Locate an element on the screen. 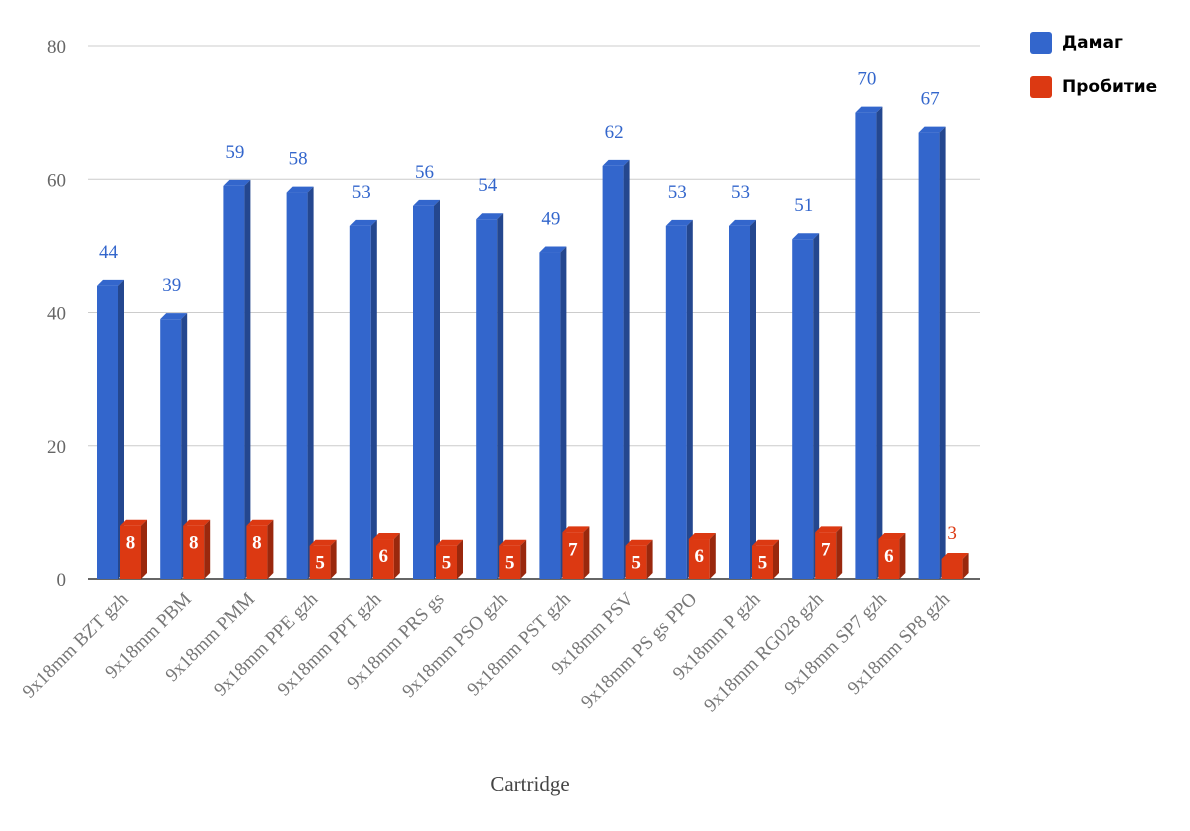  data-label-damage: 62 is located at coordinates (614, 132).